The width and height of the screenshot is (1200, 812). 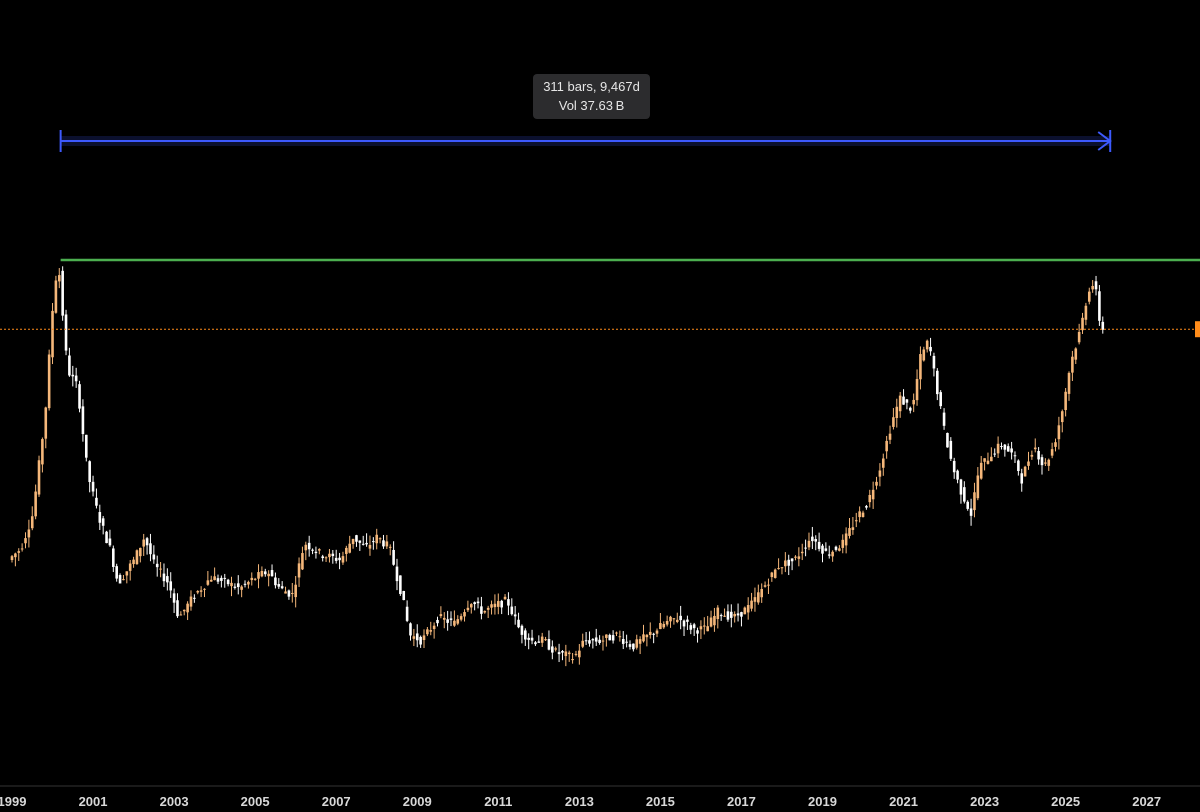 What do you see at coordinates (585, 141) in the screenshot?
I see `date-range-measure-arrow` at bounding box center [585, 141].